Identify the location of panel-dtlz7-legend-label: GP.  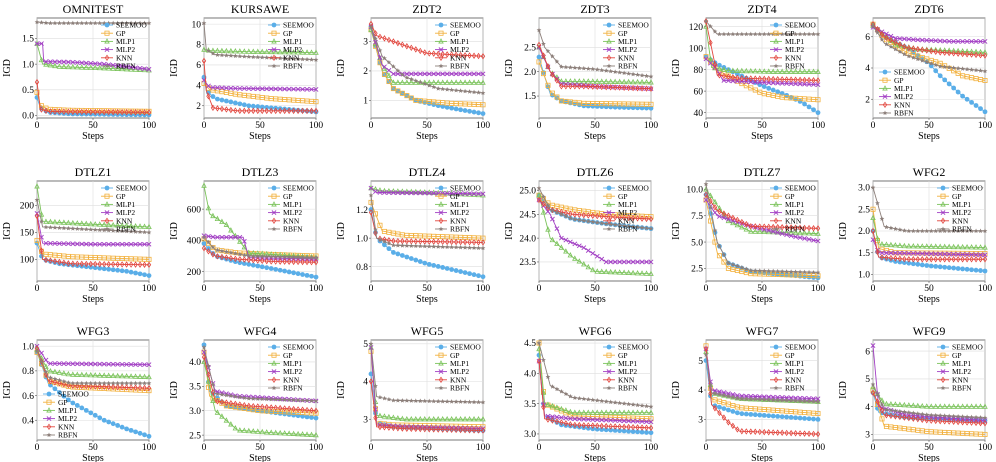
(790, 196).